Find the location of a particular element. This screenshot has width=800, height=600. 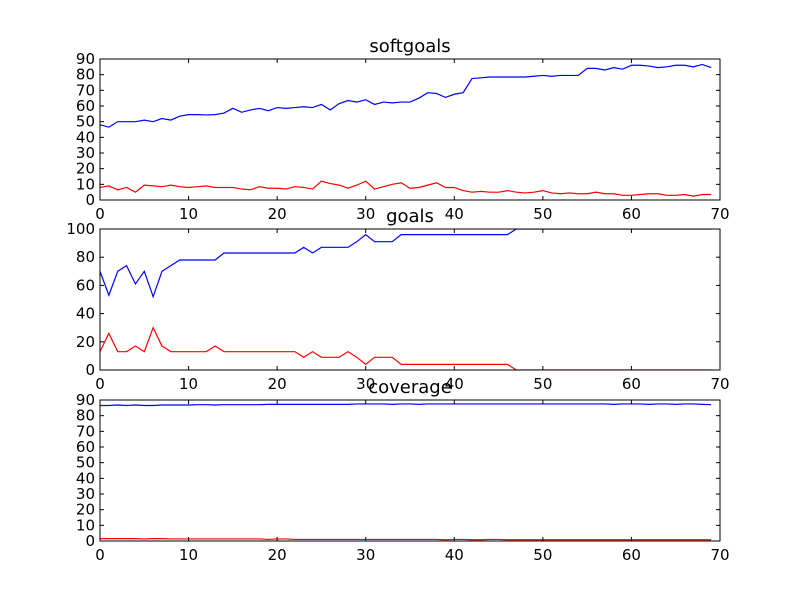

subplot-title: coverage is located at coordinates (410, 387).